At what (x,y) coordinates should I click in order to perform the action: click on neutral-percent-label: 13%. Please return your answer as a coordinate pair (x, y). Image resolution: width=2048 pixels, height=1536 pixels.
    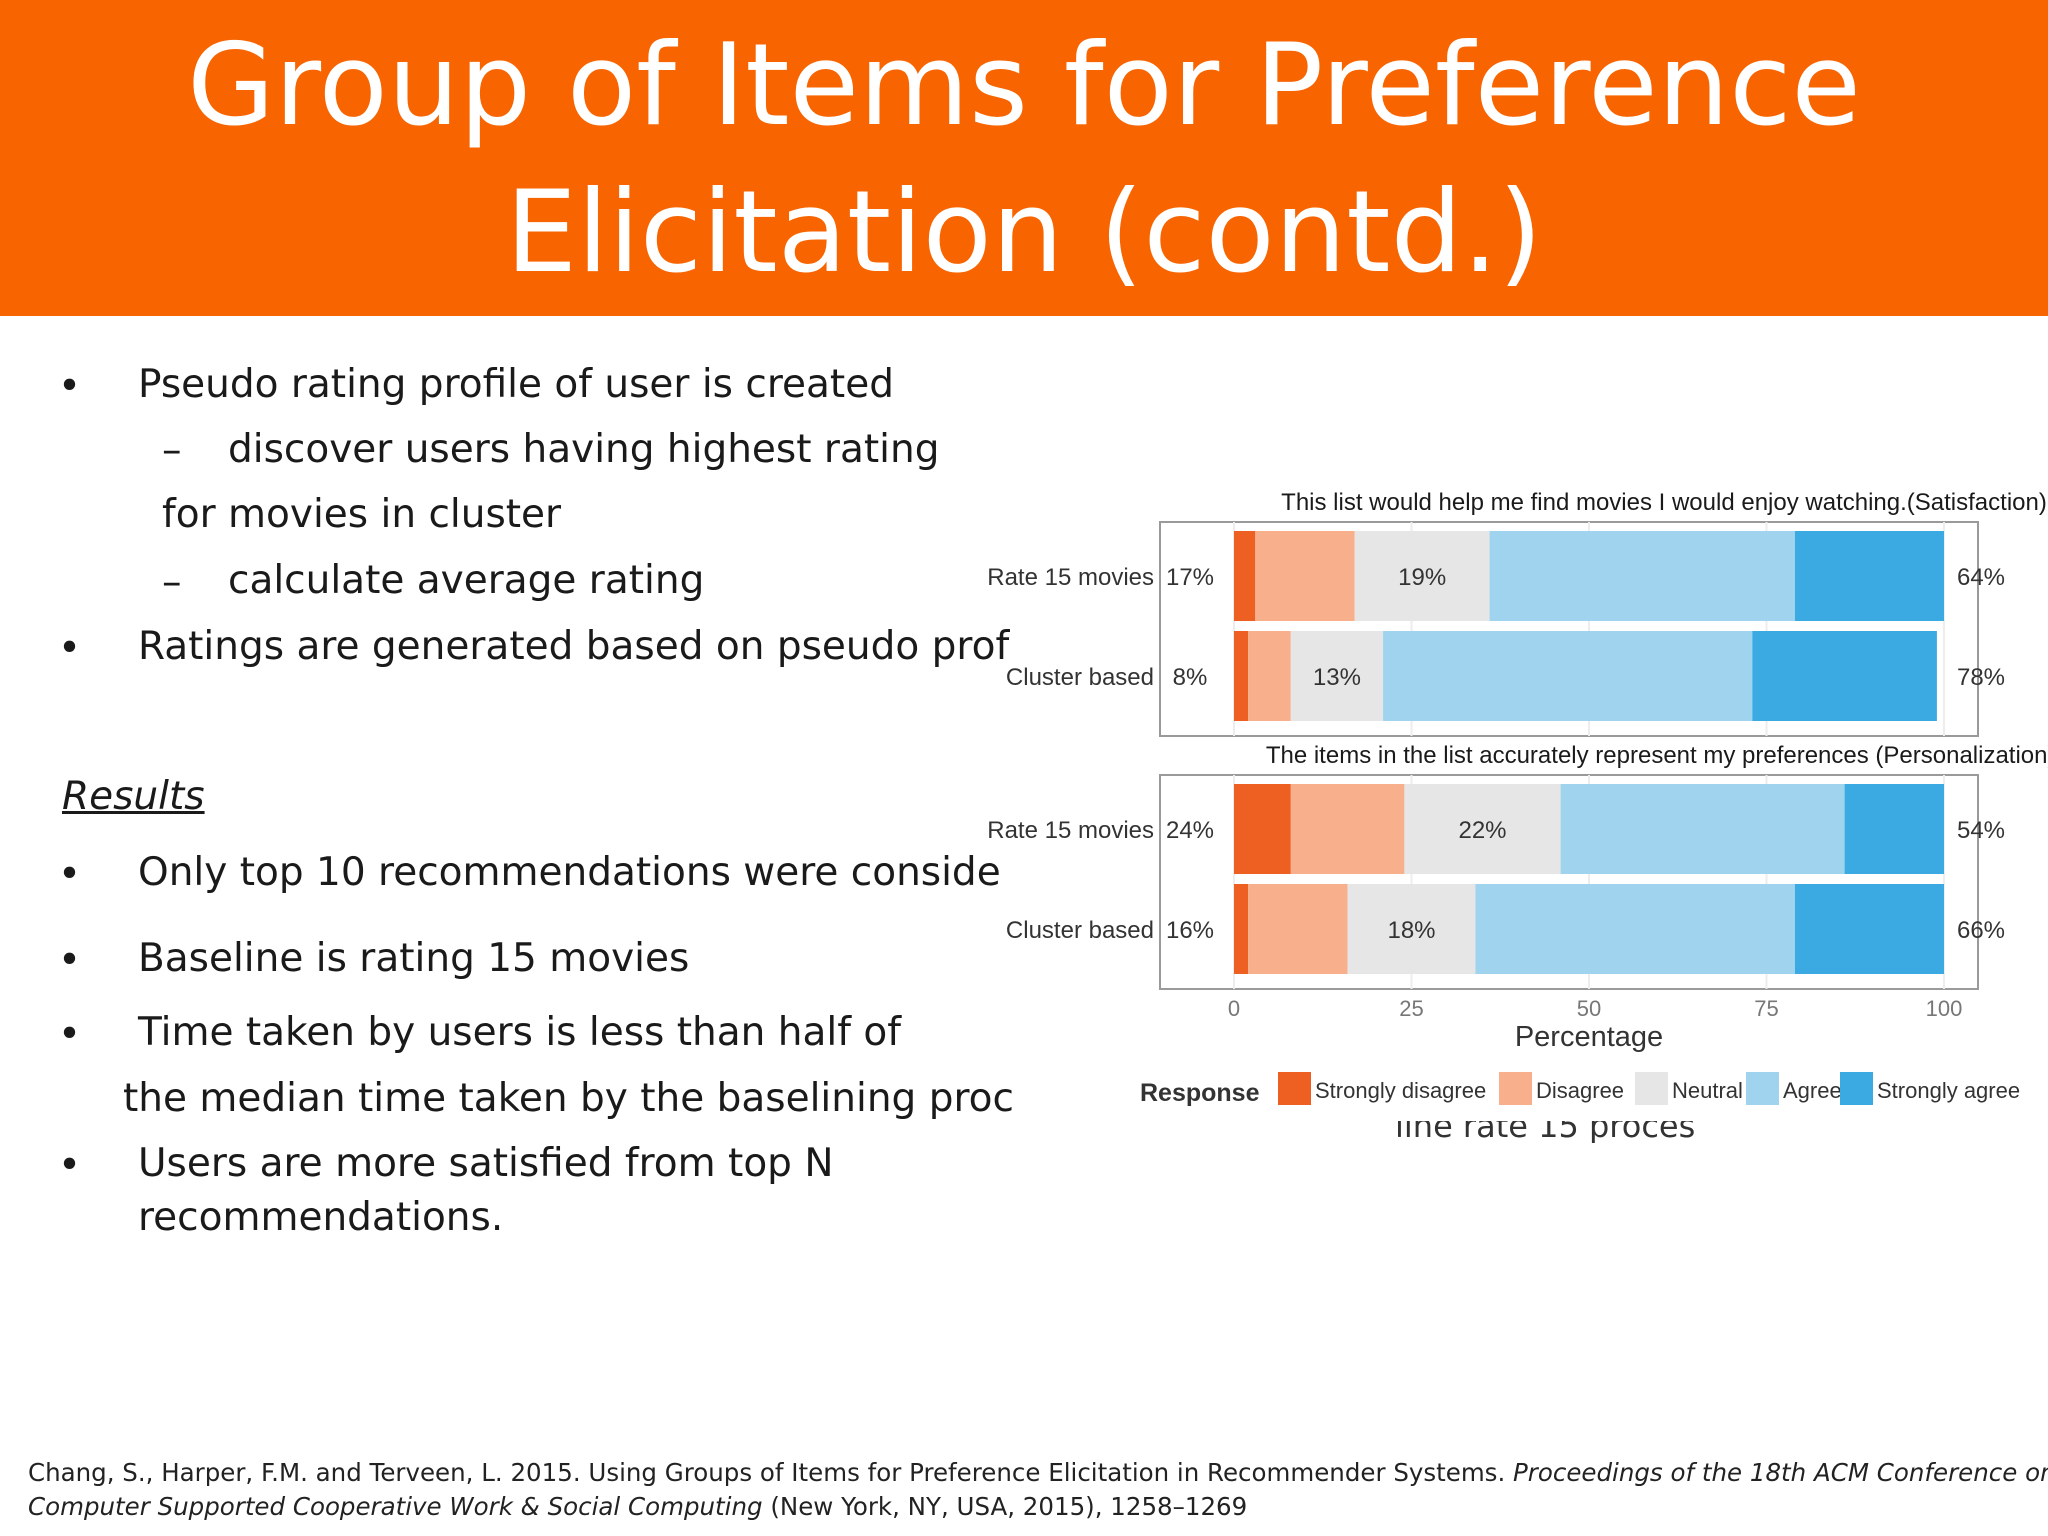
    Looking at the image, I should click on (1337, 677).